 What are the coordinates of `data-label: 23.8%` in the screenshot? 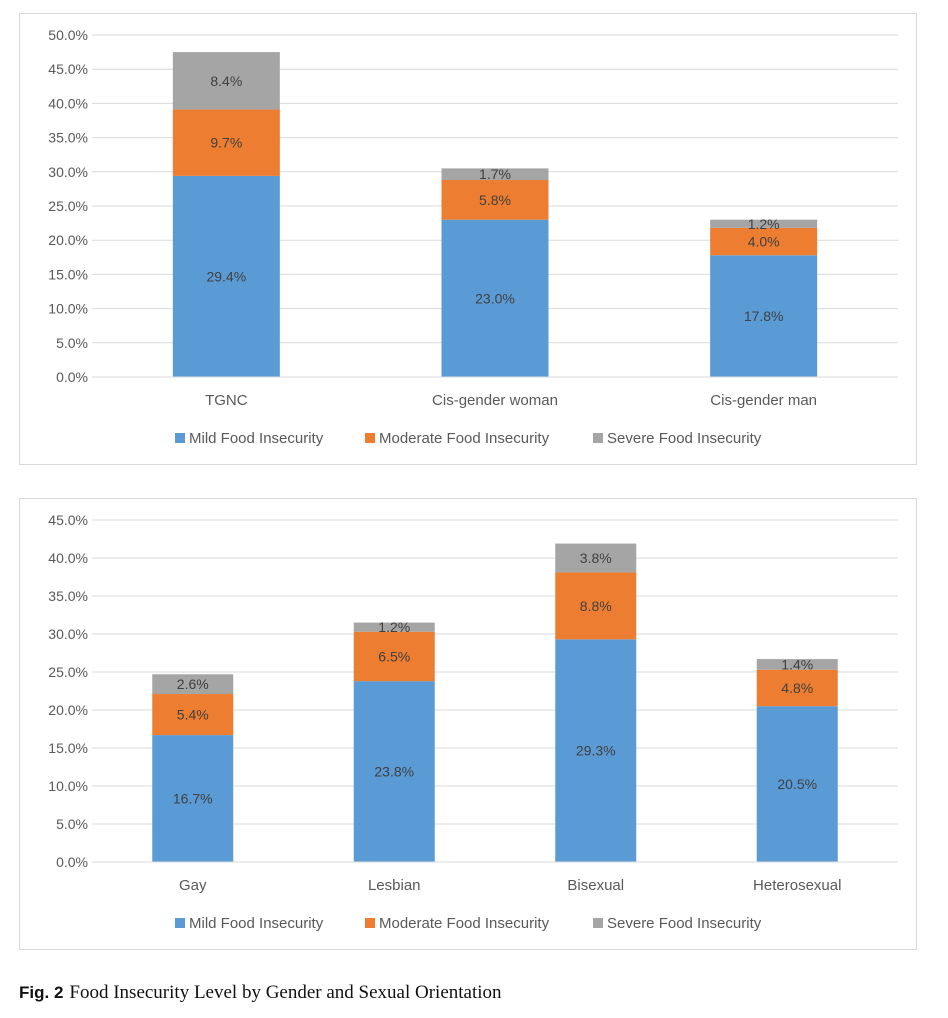 It's located at (394, 772).